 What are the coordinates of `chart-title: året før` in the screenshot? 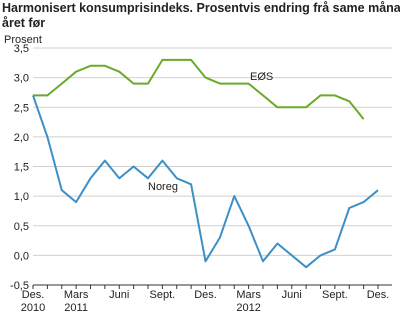 It's located at (23, 23).